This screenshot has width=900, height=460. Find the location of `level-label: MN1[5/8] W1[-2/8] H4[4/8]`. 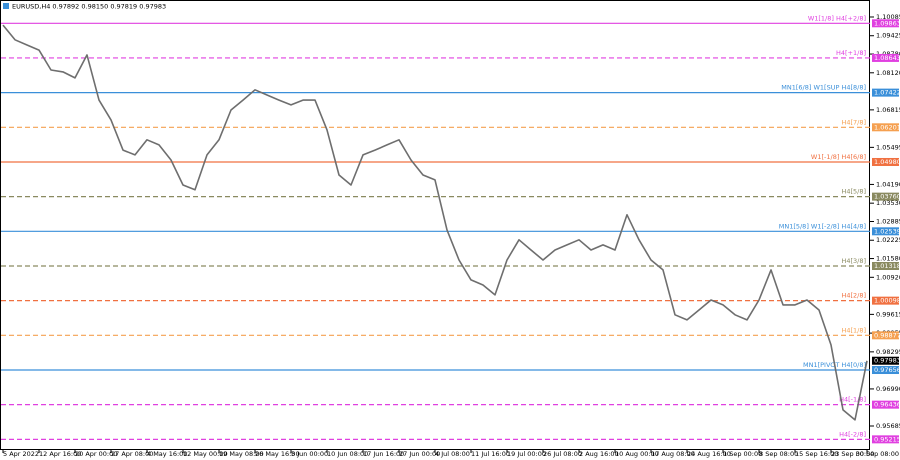

level-label: MN1[5/8] W1[-2/8] H4[4/8] is located at coordinates (822, 226).